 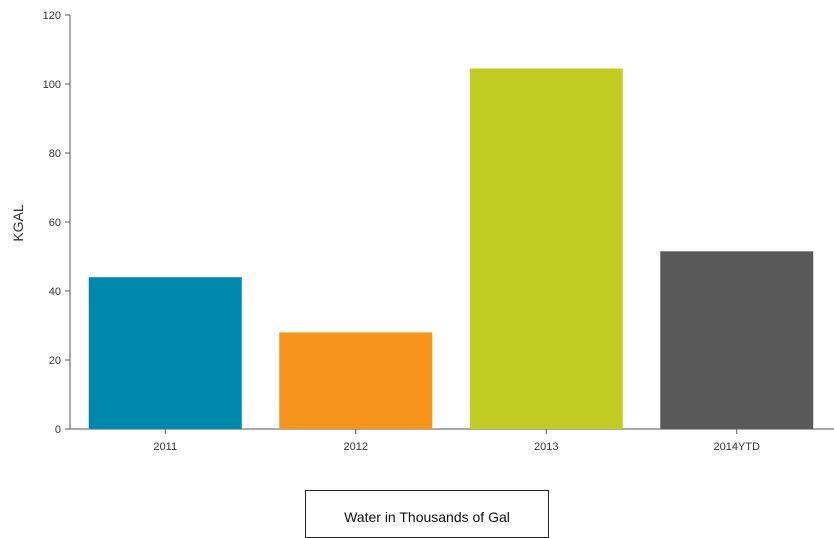 What do you see at coordinates (737, 340) in the screenshot?
I see `bar-2014ytd` at bounding box center [737, 340].